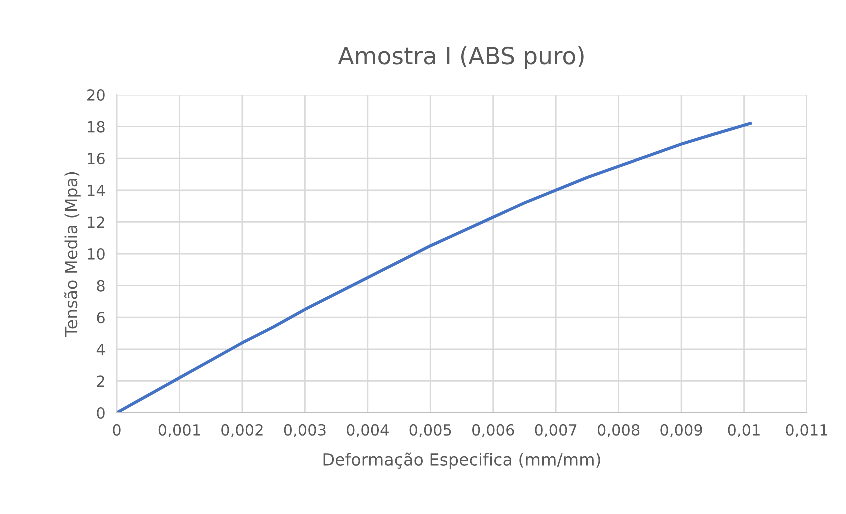 The width and height of the screenshot is (846, 514). What do you see at coordinates (96, 159) in the screenshot?
I see `y-tick-label: 16` at bounding box center [96, 159].